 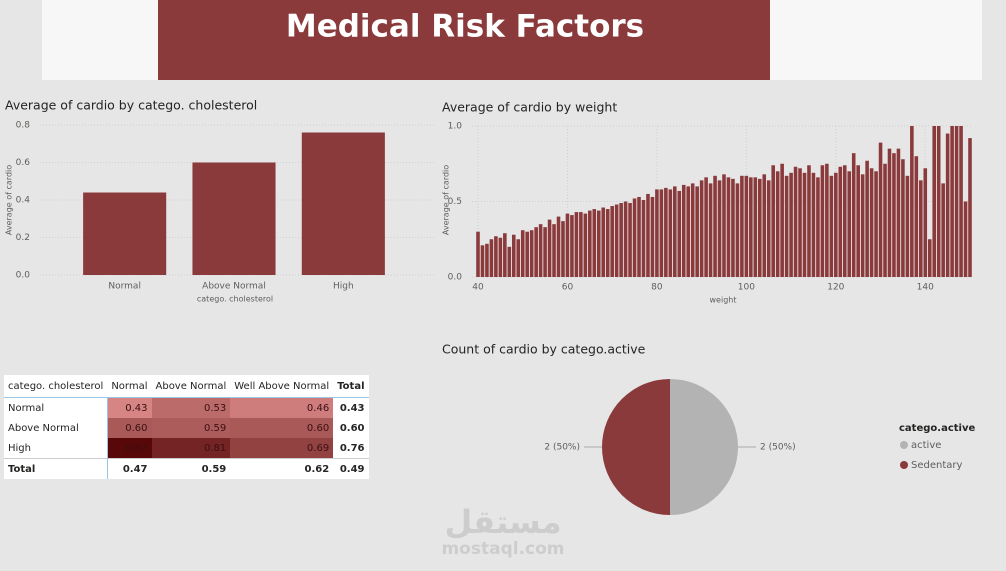 What do you see at coordinates (191, 468) in the screenshot?
I see `table-cell: 0.59` at bounding box center [191, 468].